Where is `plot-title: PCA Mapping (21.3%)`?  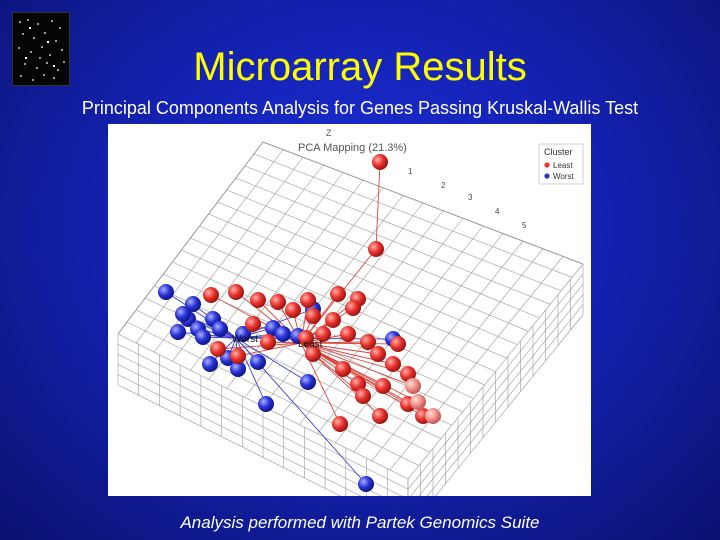 plot-title: PCA Mapping (21.3%) is located at coordinates (352, 148).